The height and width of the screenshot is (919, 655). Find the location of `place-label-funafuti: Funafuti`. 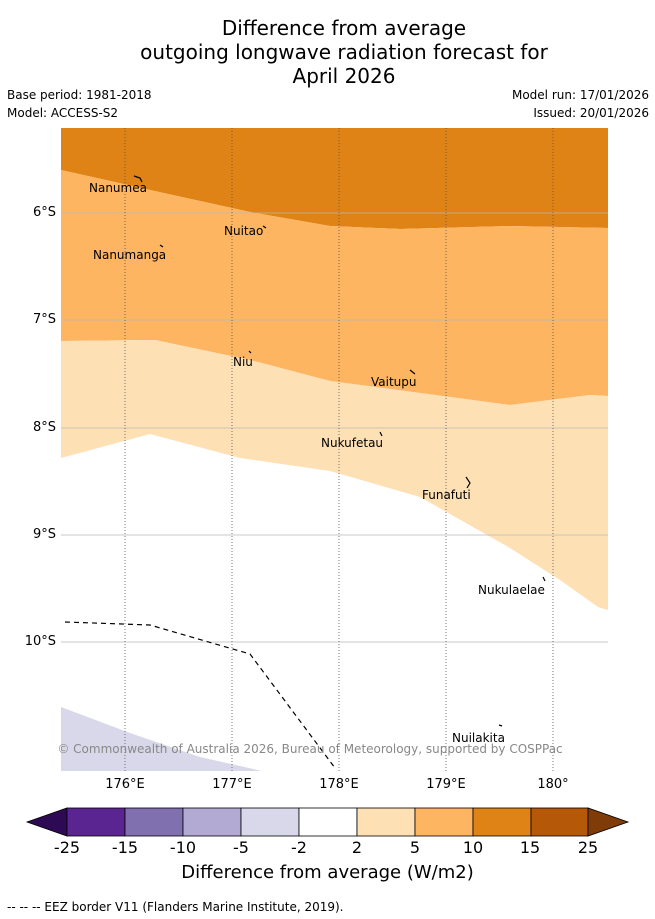

place-label-funafuti: Funafuti is located at coordinates (446, 495).